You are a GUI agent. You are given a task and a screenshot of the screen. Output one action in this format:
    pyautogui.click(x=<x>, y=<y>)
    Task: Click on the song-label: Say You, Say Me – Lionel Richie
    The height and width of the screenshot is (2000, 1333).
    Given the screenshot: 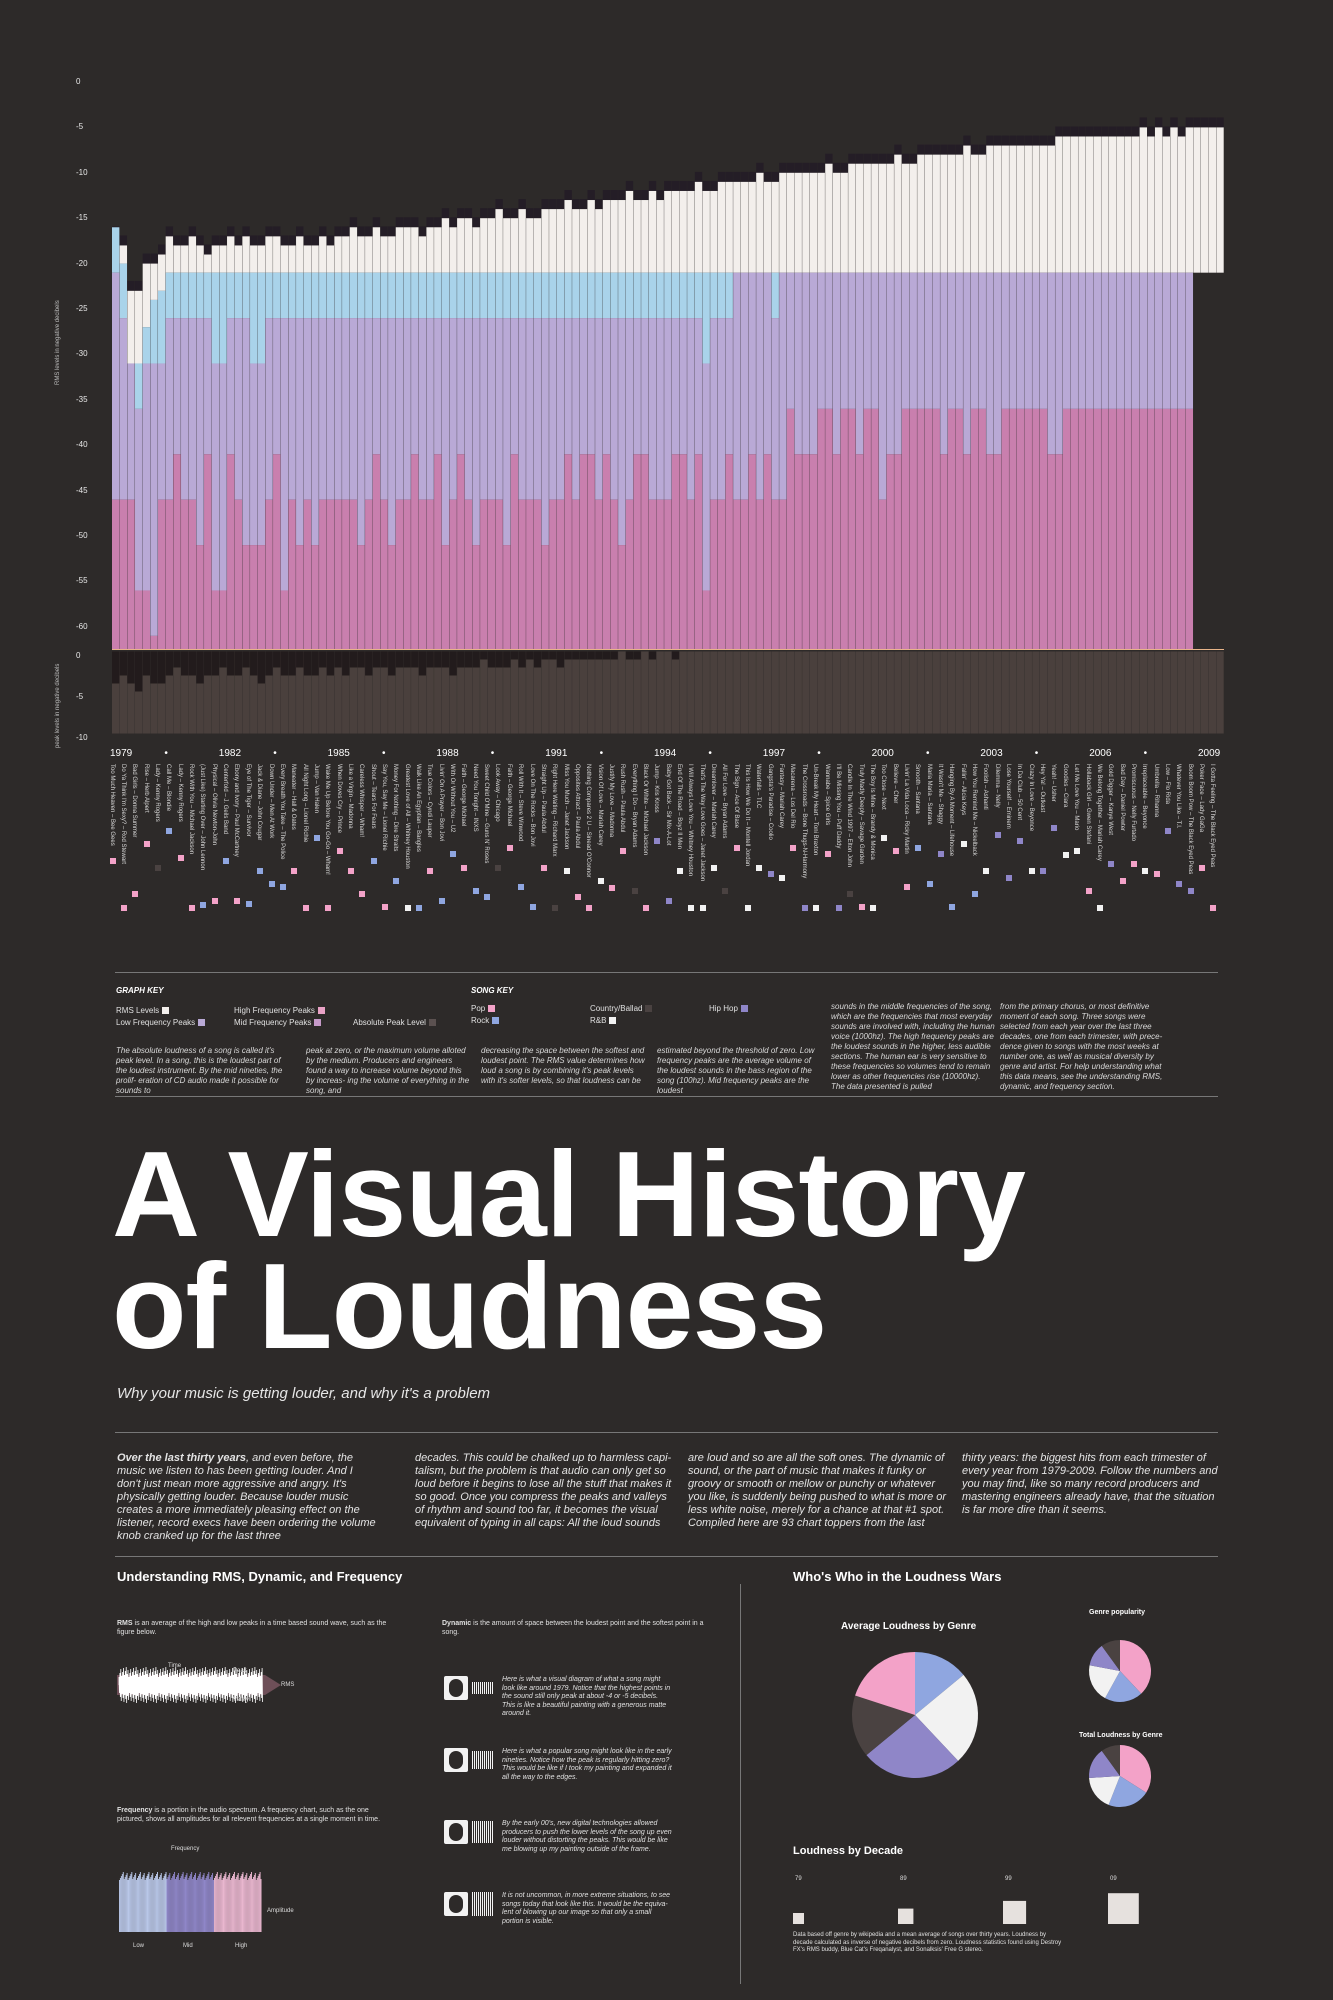 What is the action you would take?
    pyautogui.click(x=384, y=807)
    